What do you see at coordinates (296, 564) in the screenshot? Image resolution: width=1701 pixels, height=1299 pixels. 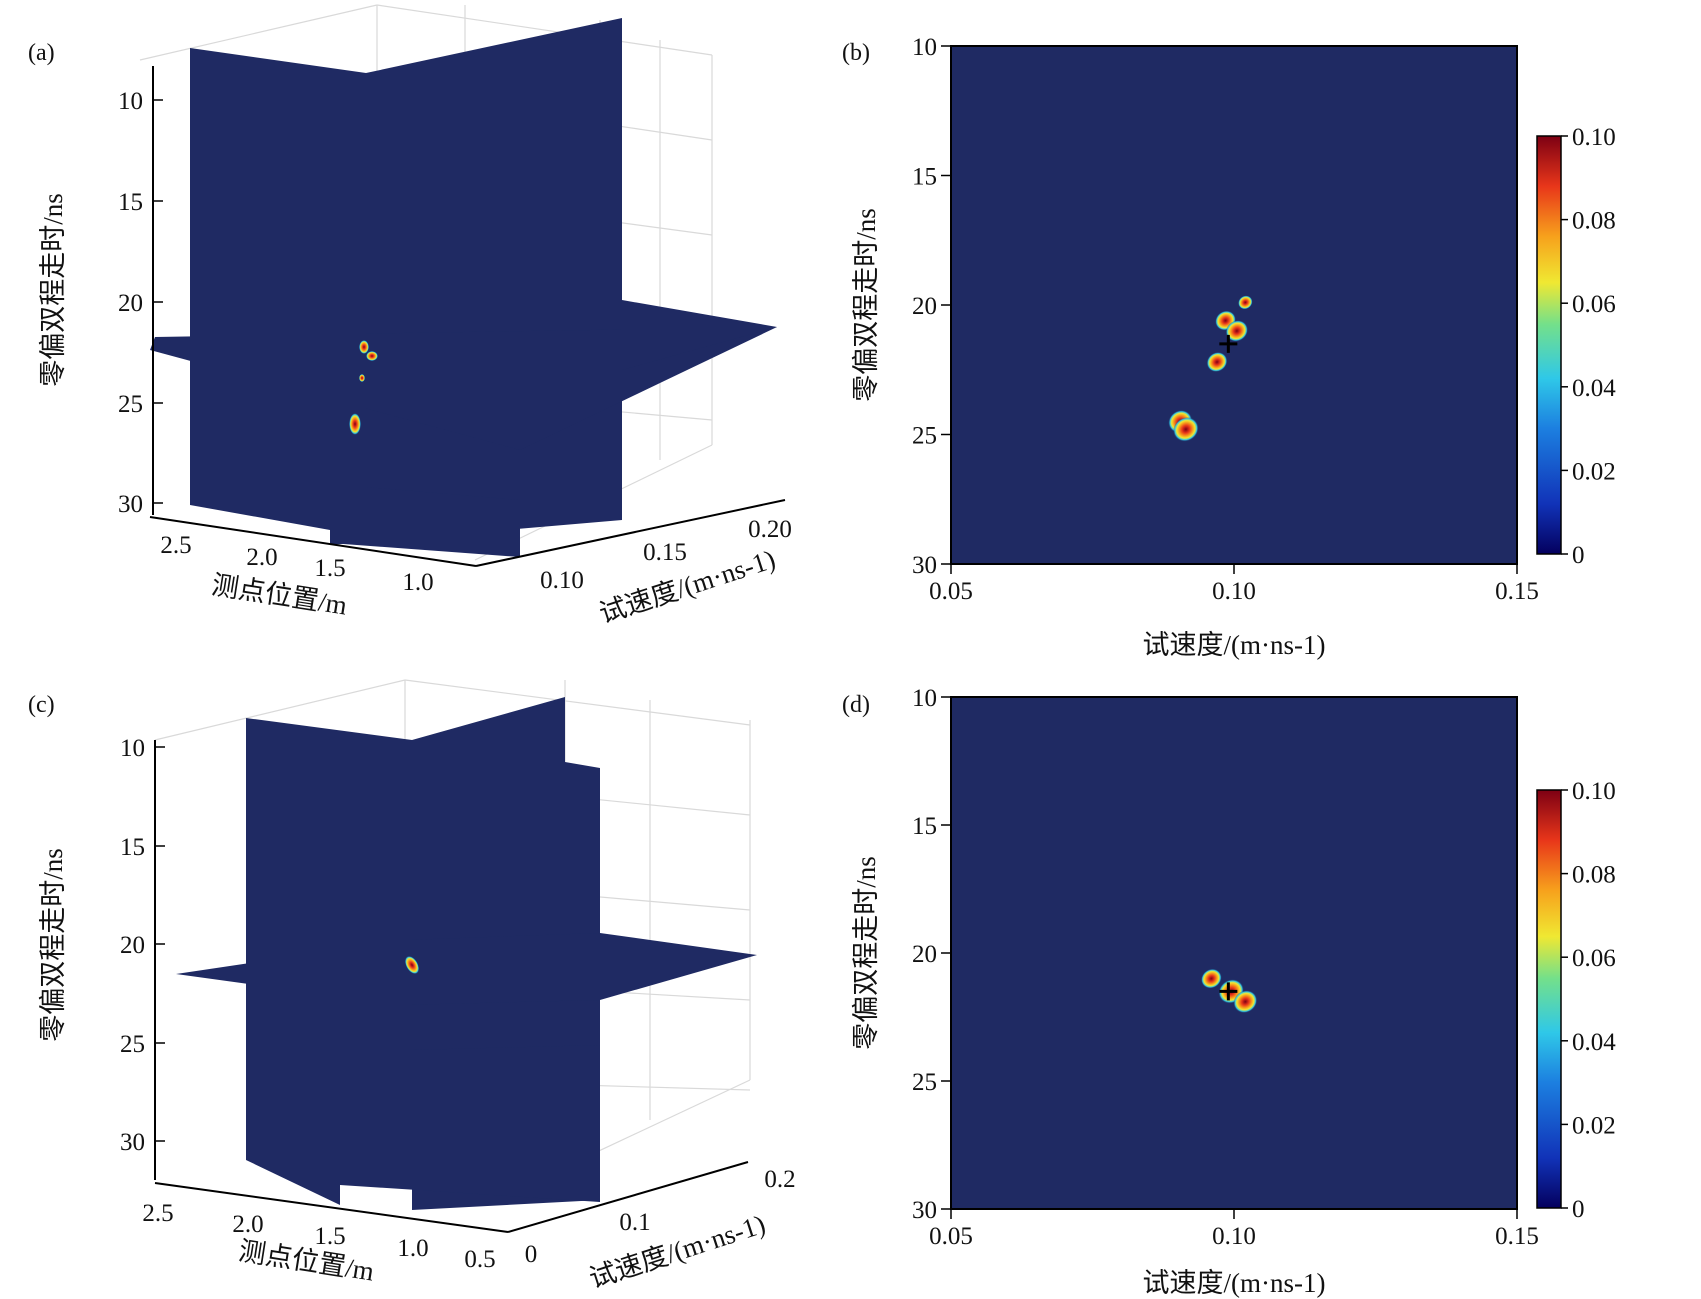 I see `x-ticks-a: 2.5 2.0 1.5 1.0` at bounding box center [296, 564].